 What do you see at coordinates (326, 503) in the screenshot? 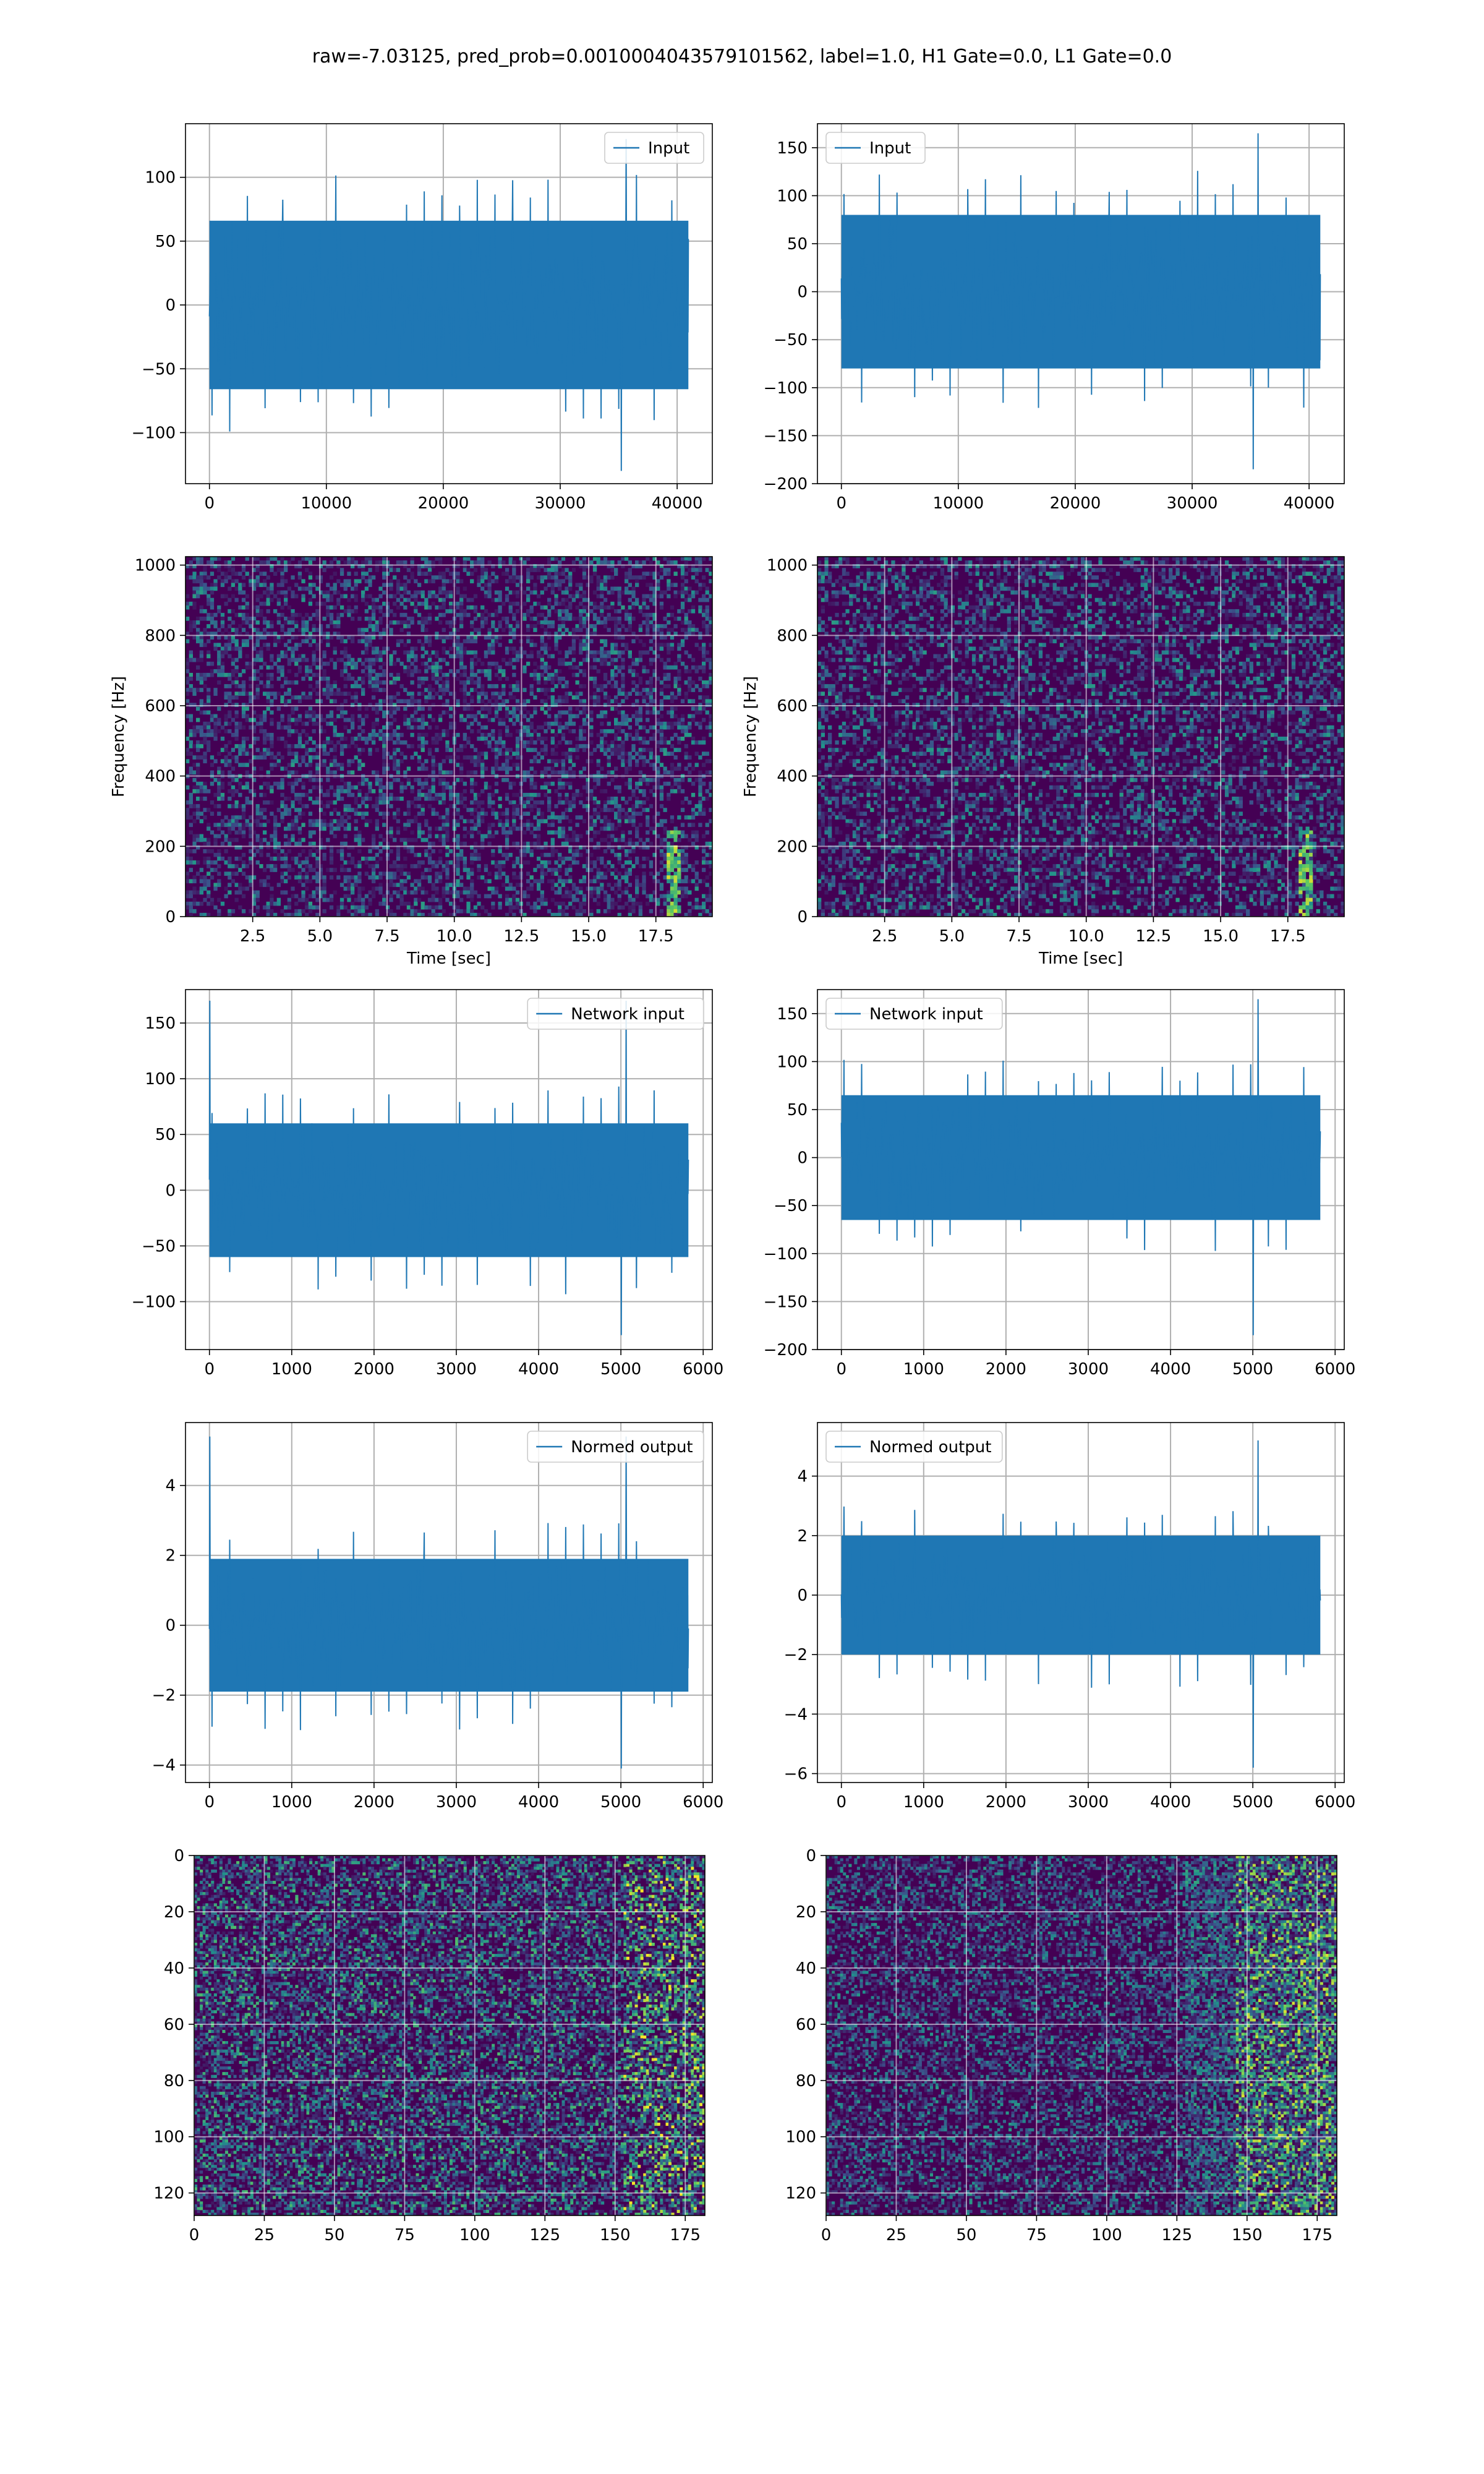
I see `x-tick-label: 10000` at bounding box center [326, 503].